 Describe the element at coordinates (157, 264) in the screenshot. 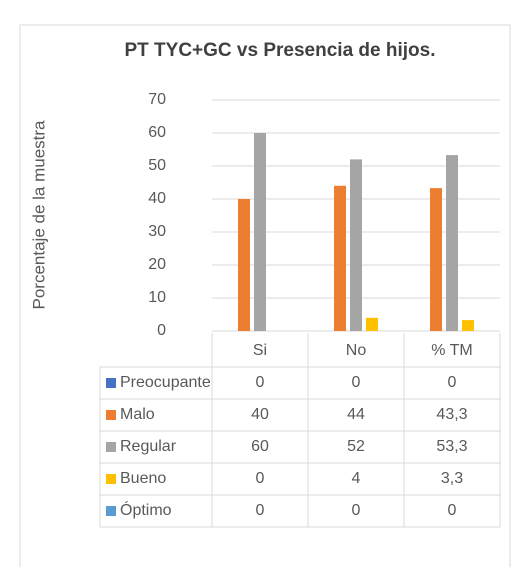

I see `y-tick-label: 20` at that location.